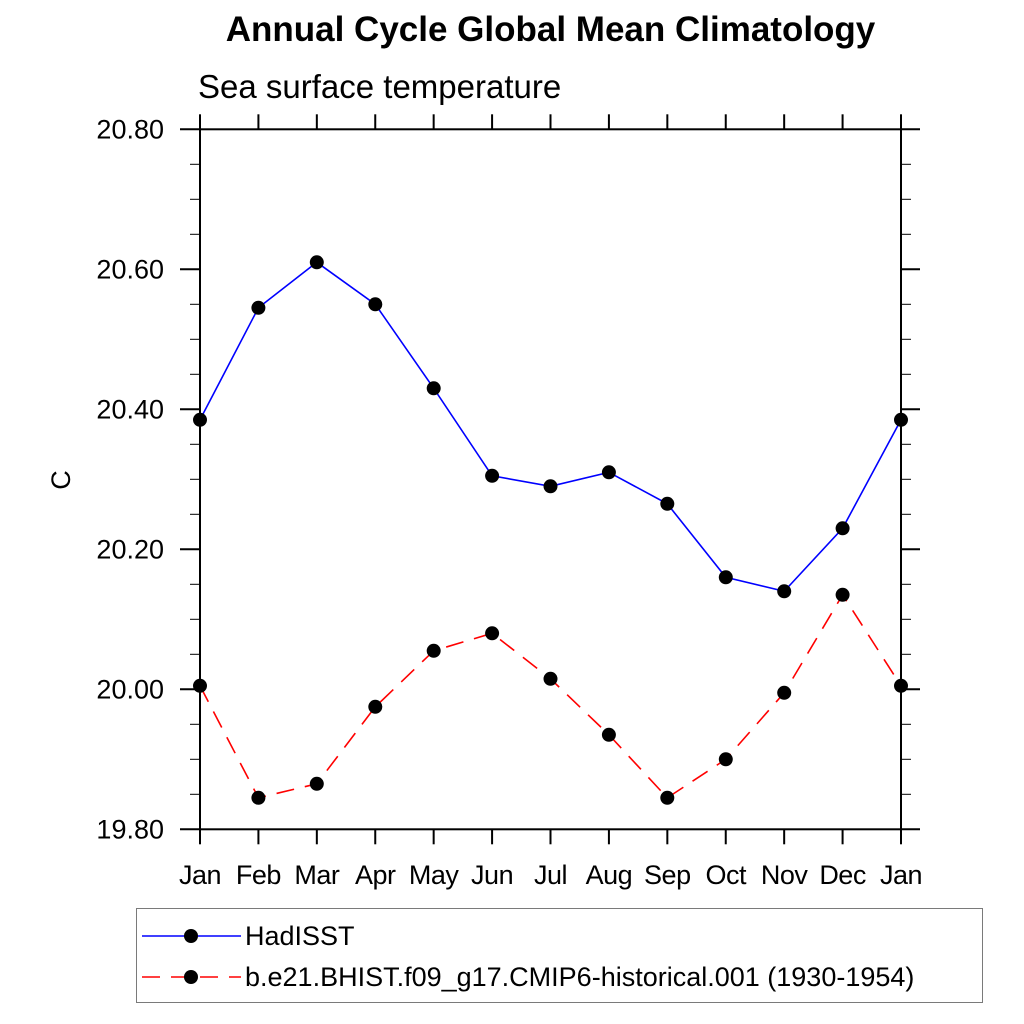  What do you see at coordinates (550, 29) in the screenshot?
I see `chart-title: Annual Cycle Global Mean Climatology` at bounding box center [550, 29].